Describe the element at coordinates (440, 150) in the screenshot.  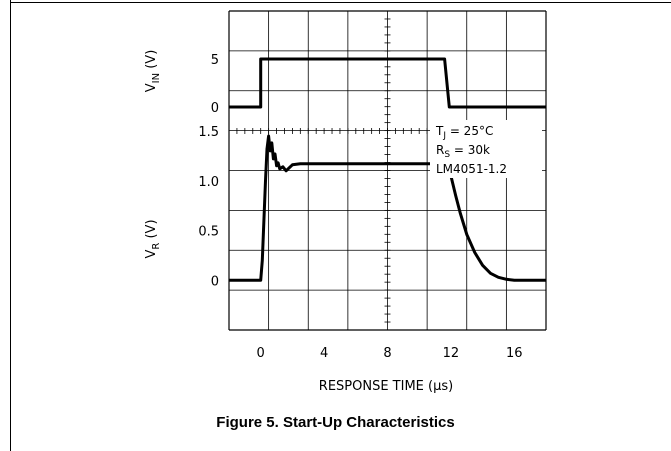
I see `annotation-rs-main: R` at that location.